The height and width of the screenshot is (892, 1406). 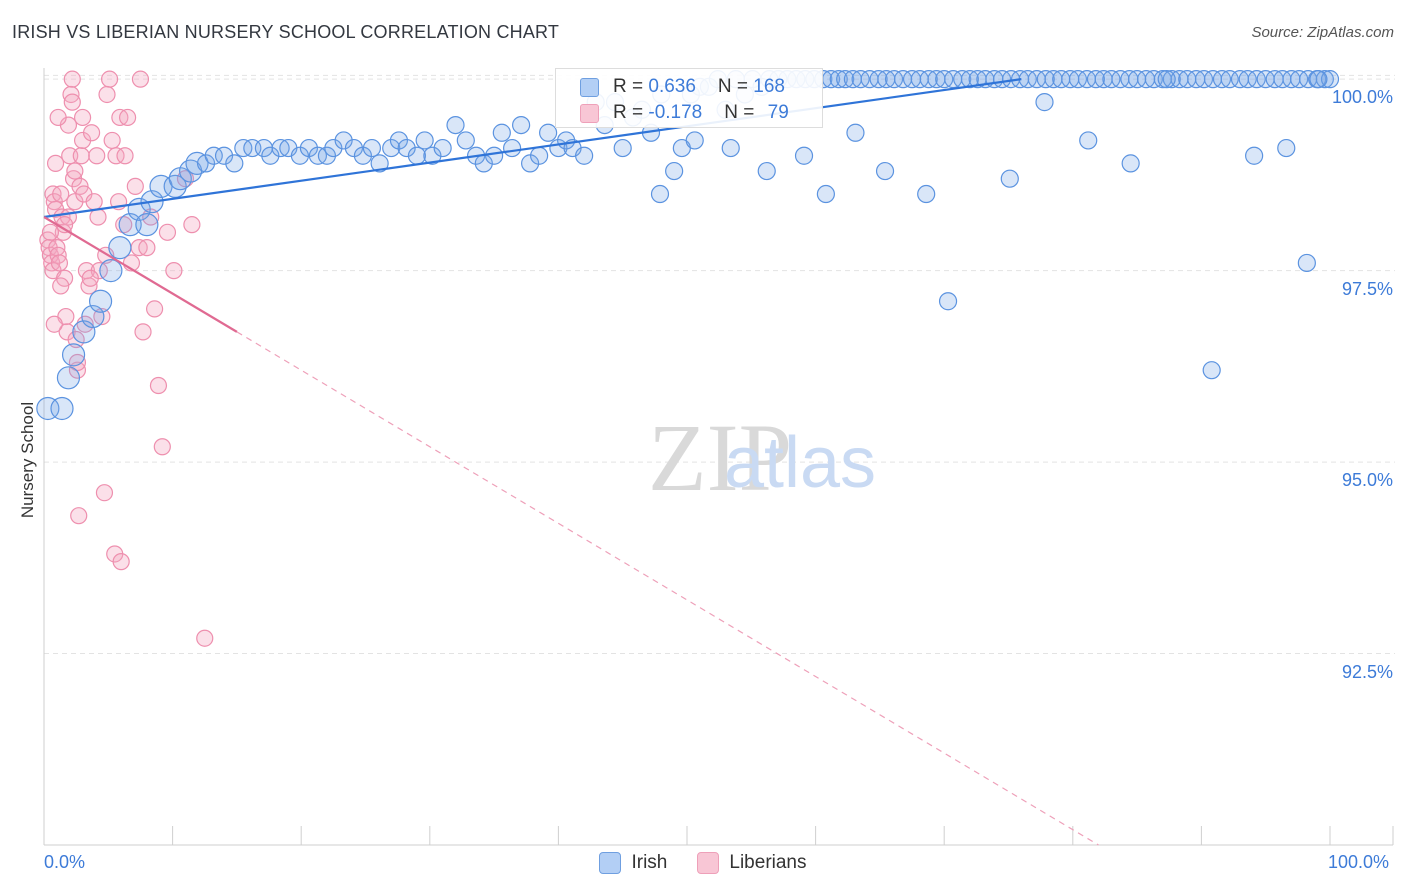 What do you see at coordinates (532, 148) in the screenshot?
I see `irish-trend-line` at bounding box center [532, 148].